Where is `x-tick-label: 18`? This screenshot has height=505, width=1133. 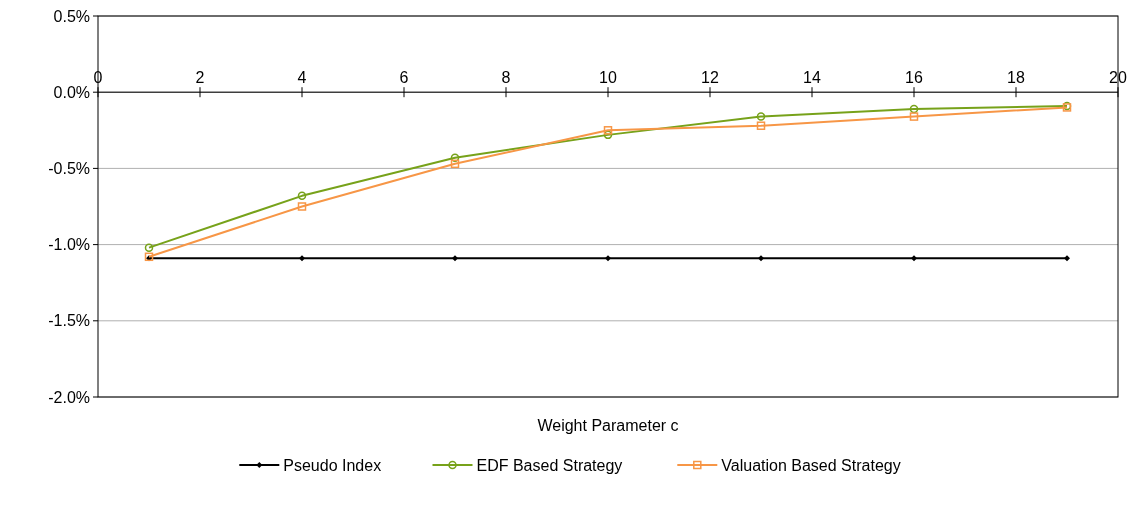 x-tick-label: 18 is located at coordinates (1016, 78).